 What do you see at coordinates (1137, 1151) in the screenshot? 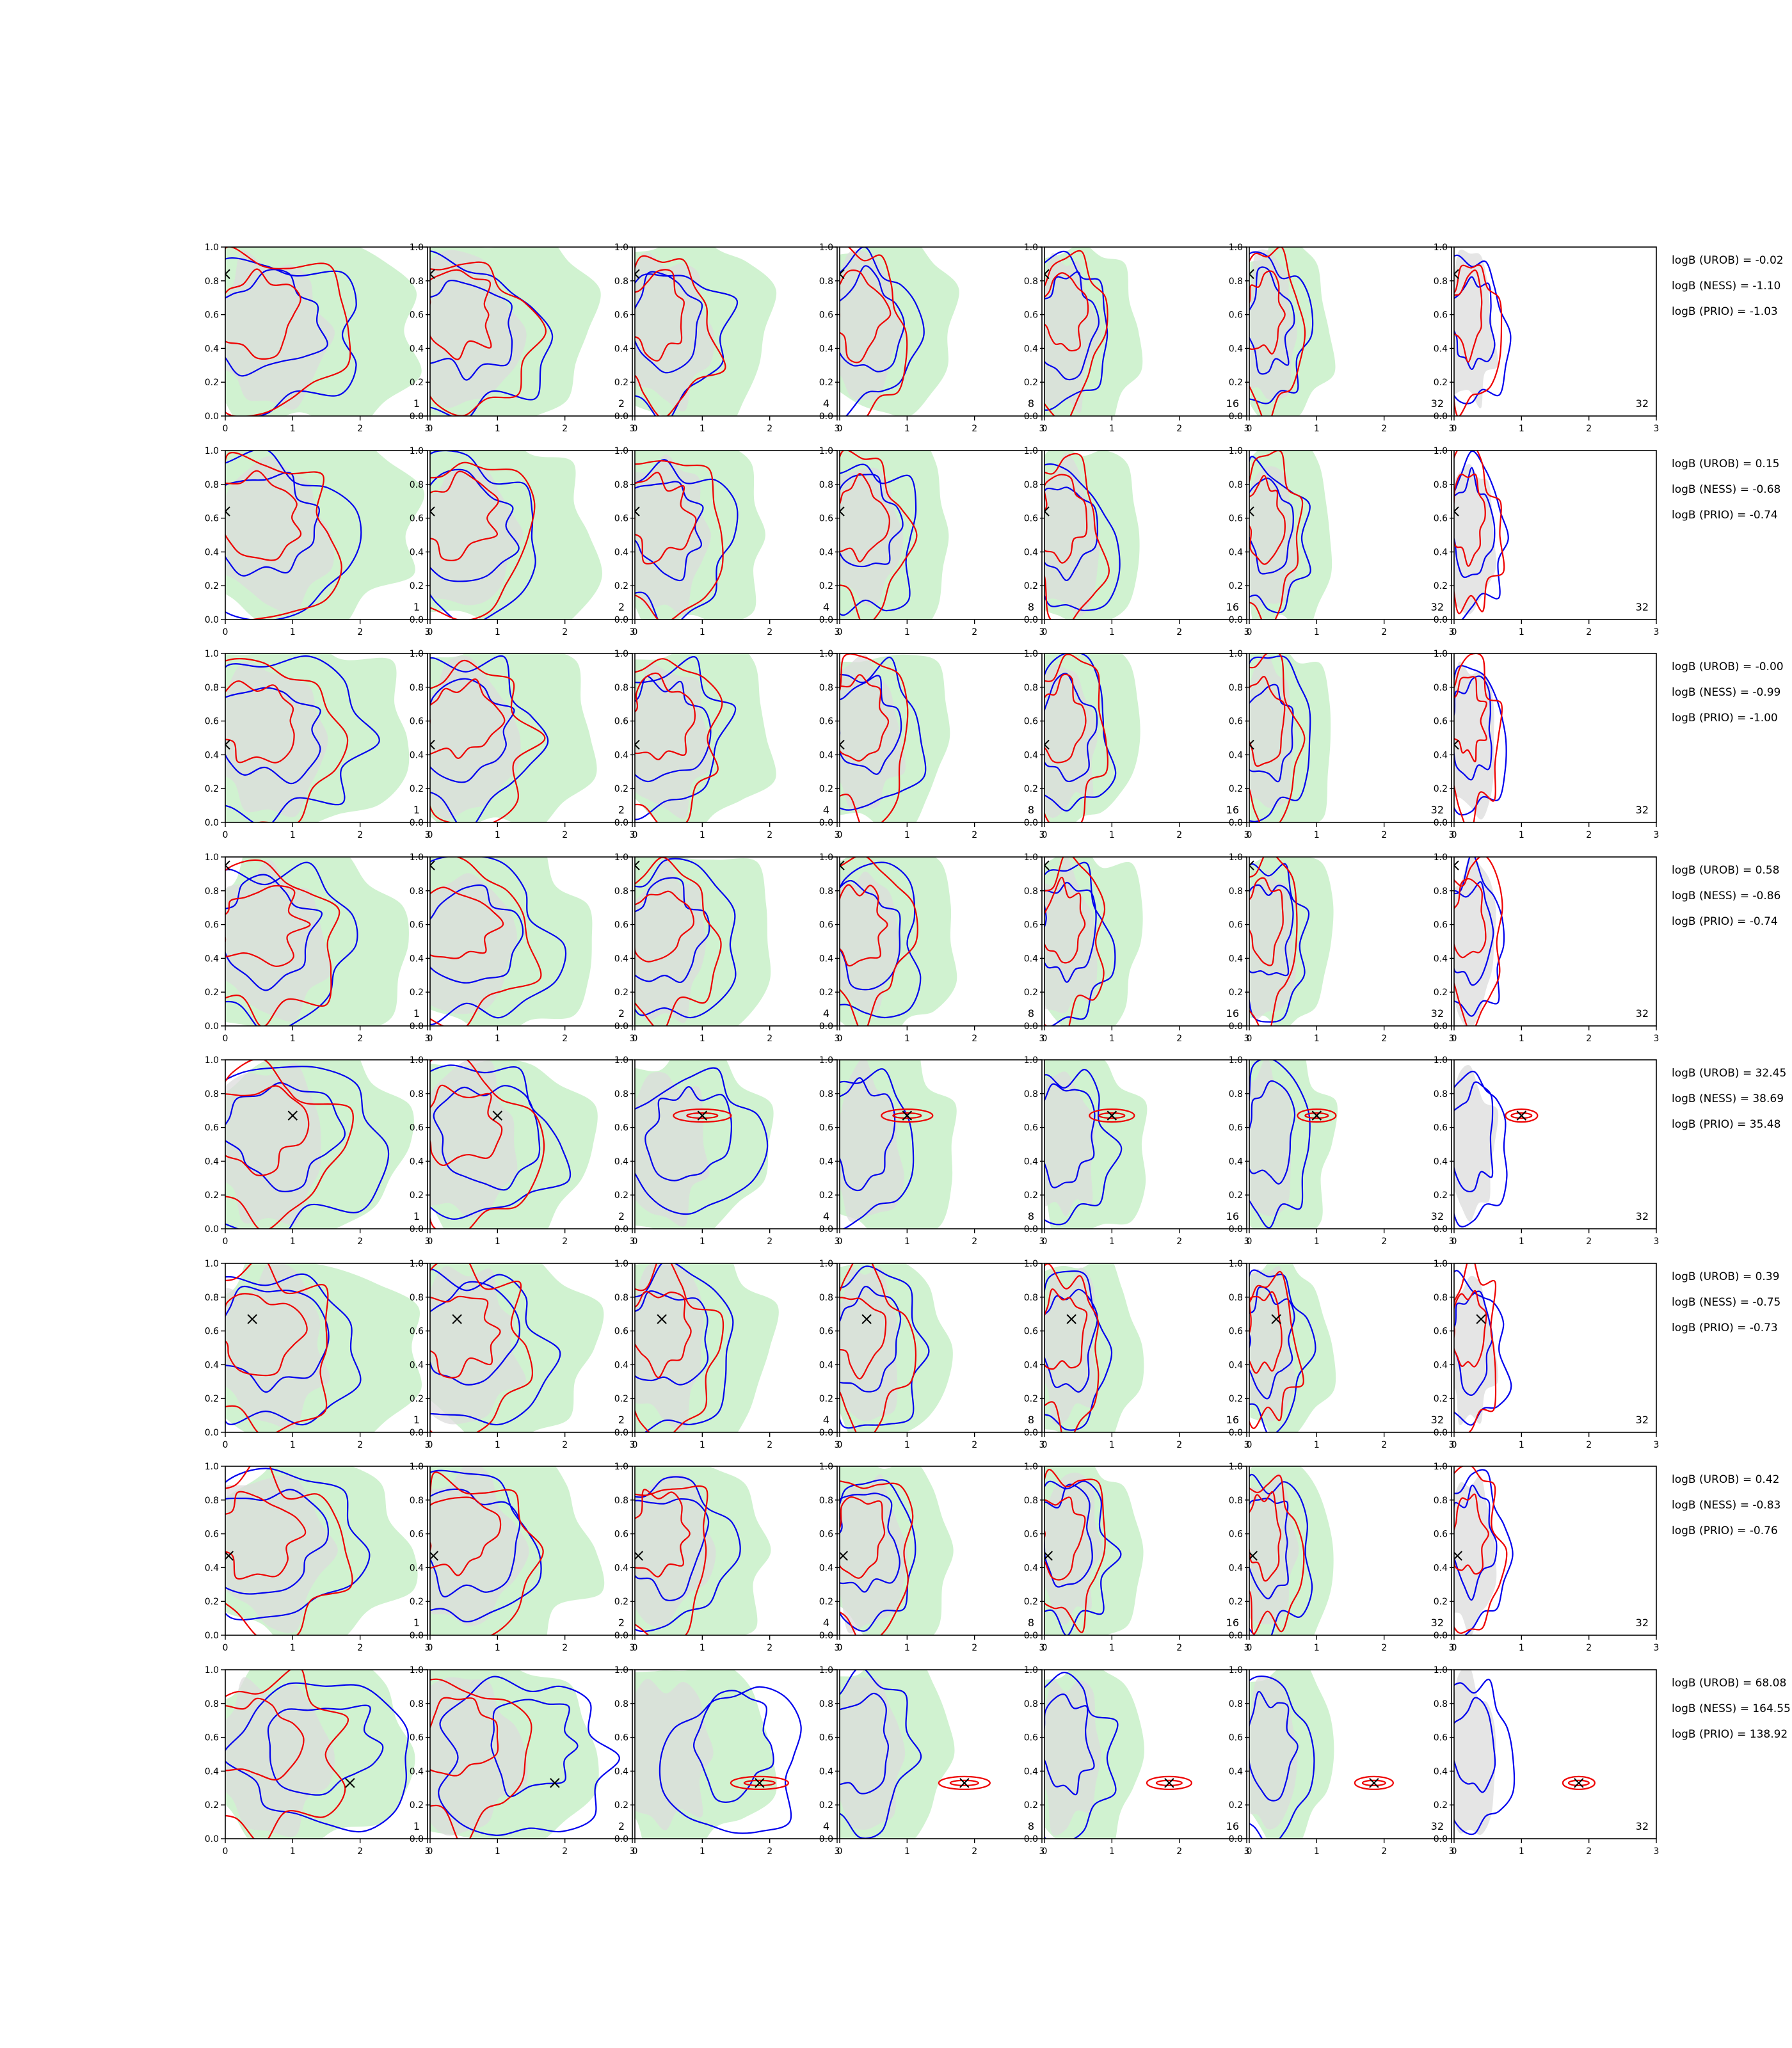
I see `panel-r5-c5: 0 1 2 30.00.20.40.60.81.016` at bounding box center [1137, 1151].